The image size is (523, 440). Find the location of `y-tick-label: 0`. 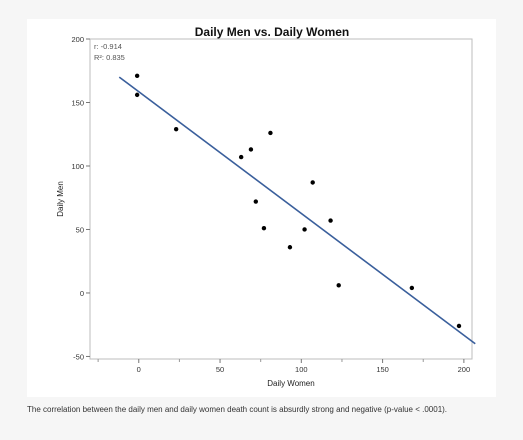

y-tick-label: 0 is located at coordinates (82, 293).